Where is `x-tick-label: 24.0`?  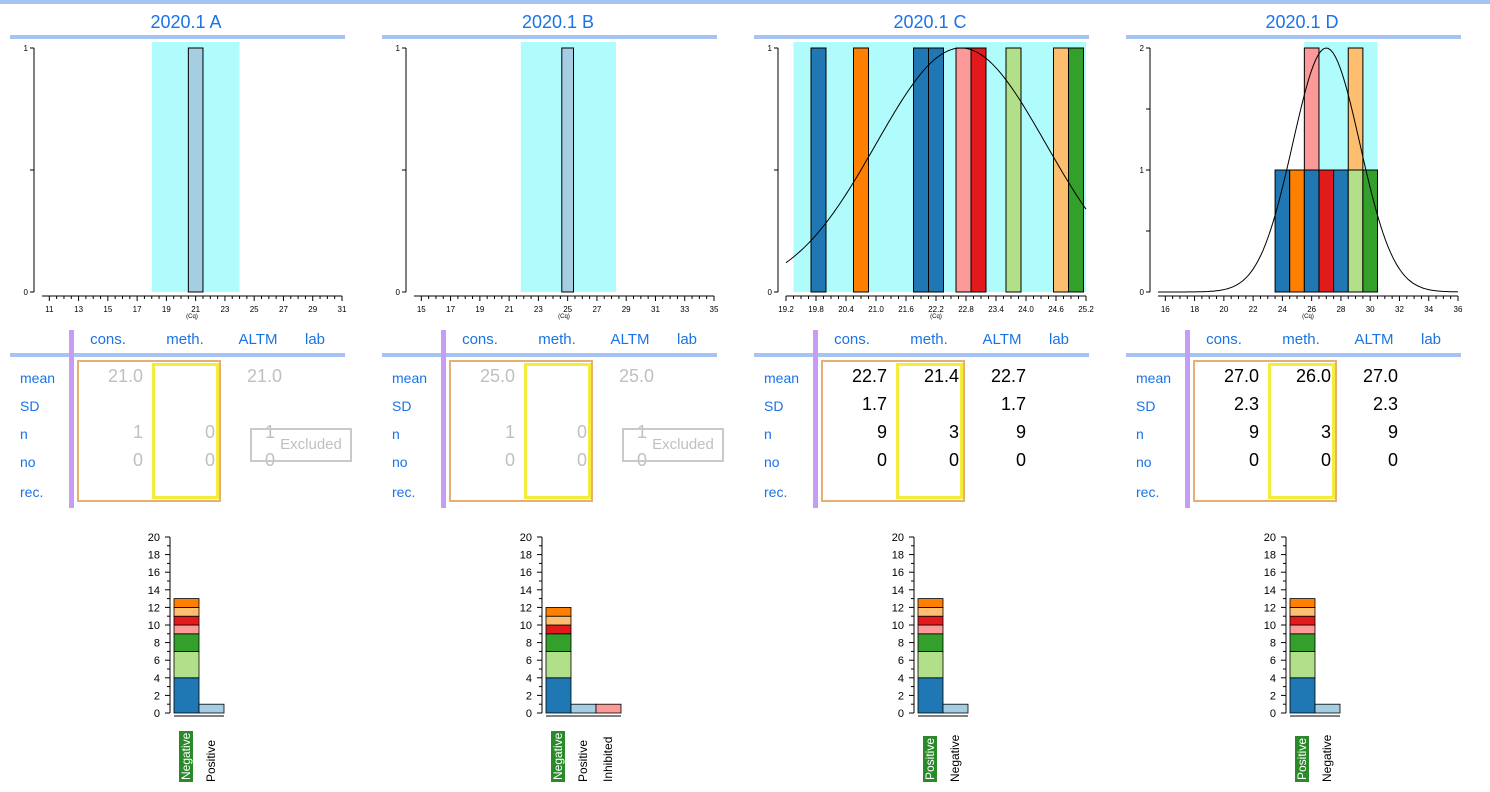 x-tick-label: 24.0 is located at coordinates (1026, 309).